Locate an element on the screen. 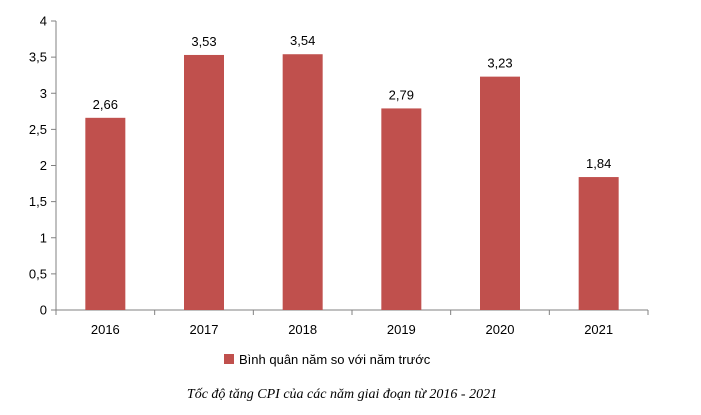 The width and height of the screenshot is (701, 415). bar-2016 is located at coordinates (105, 213).